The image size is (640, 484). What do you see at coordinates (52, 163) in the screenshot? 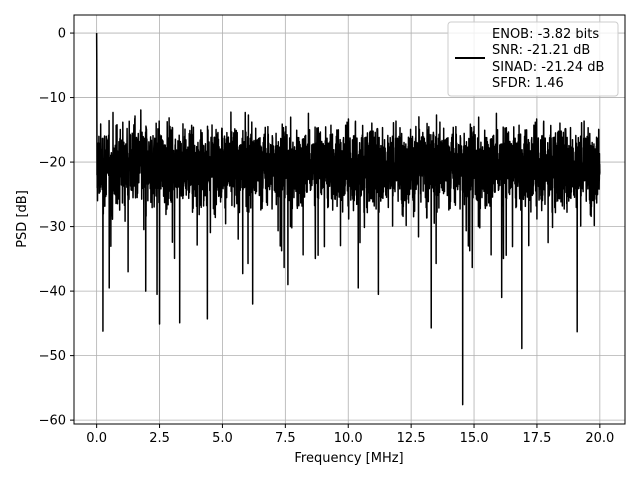
I see `y-tick-label: −20` at bounding box center [52, 163].